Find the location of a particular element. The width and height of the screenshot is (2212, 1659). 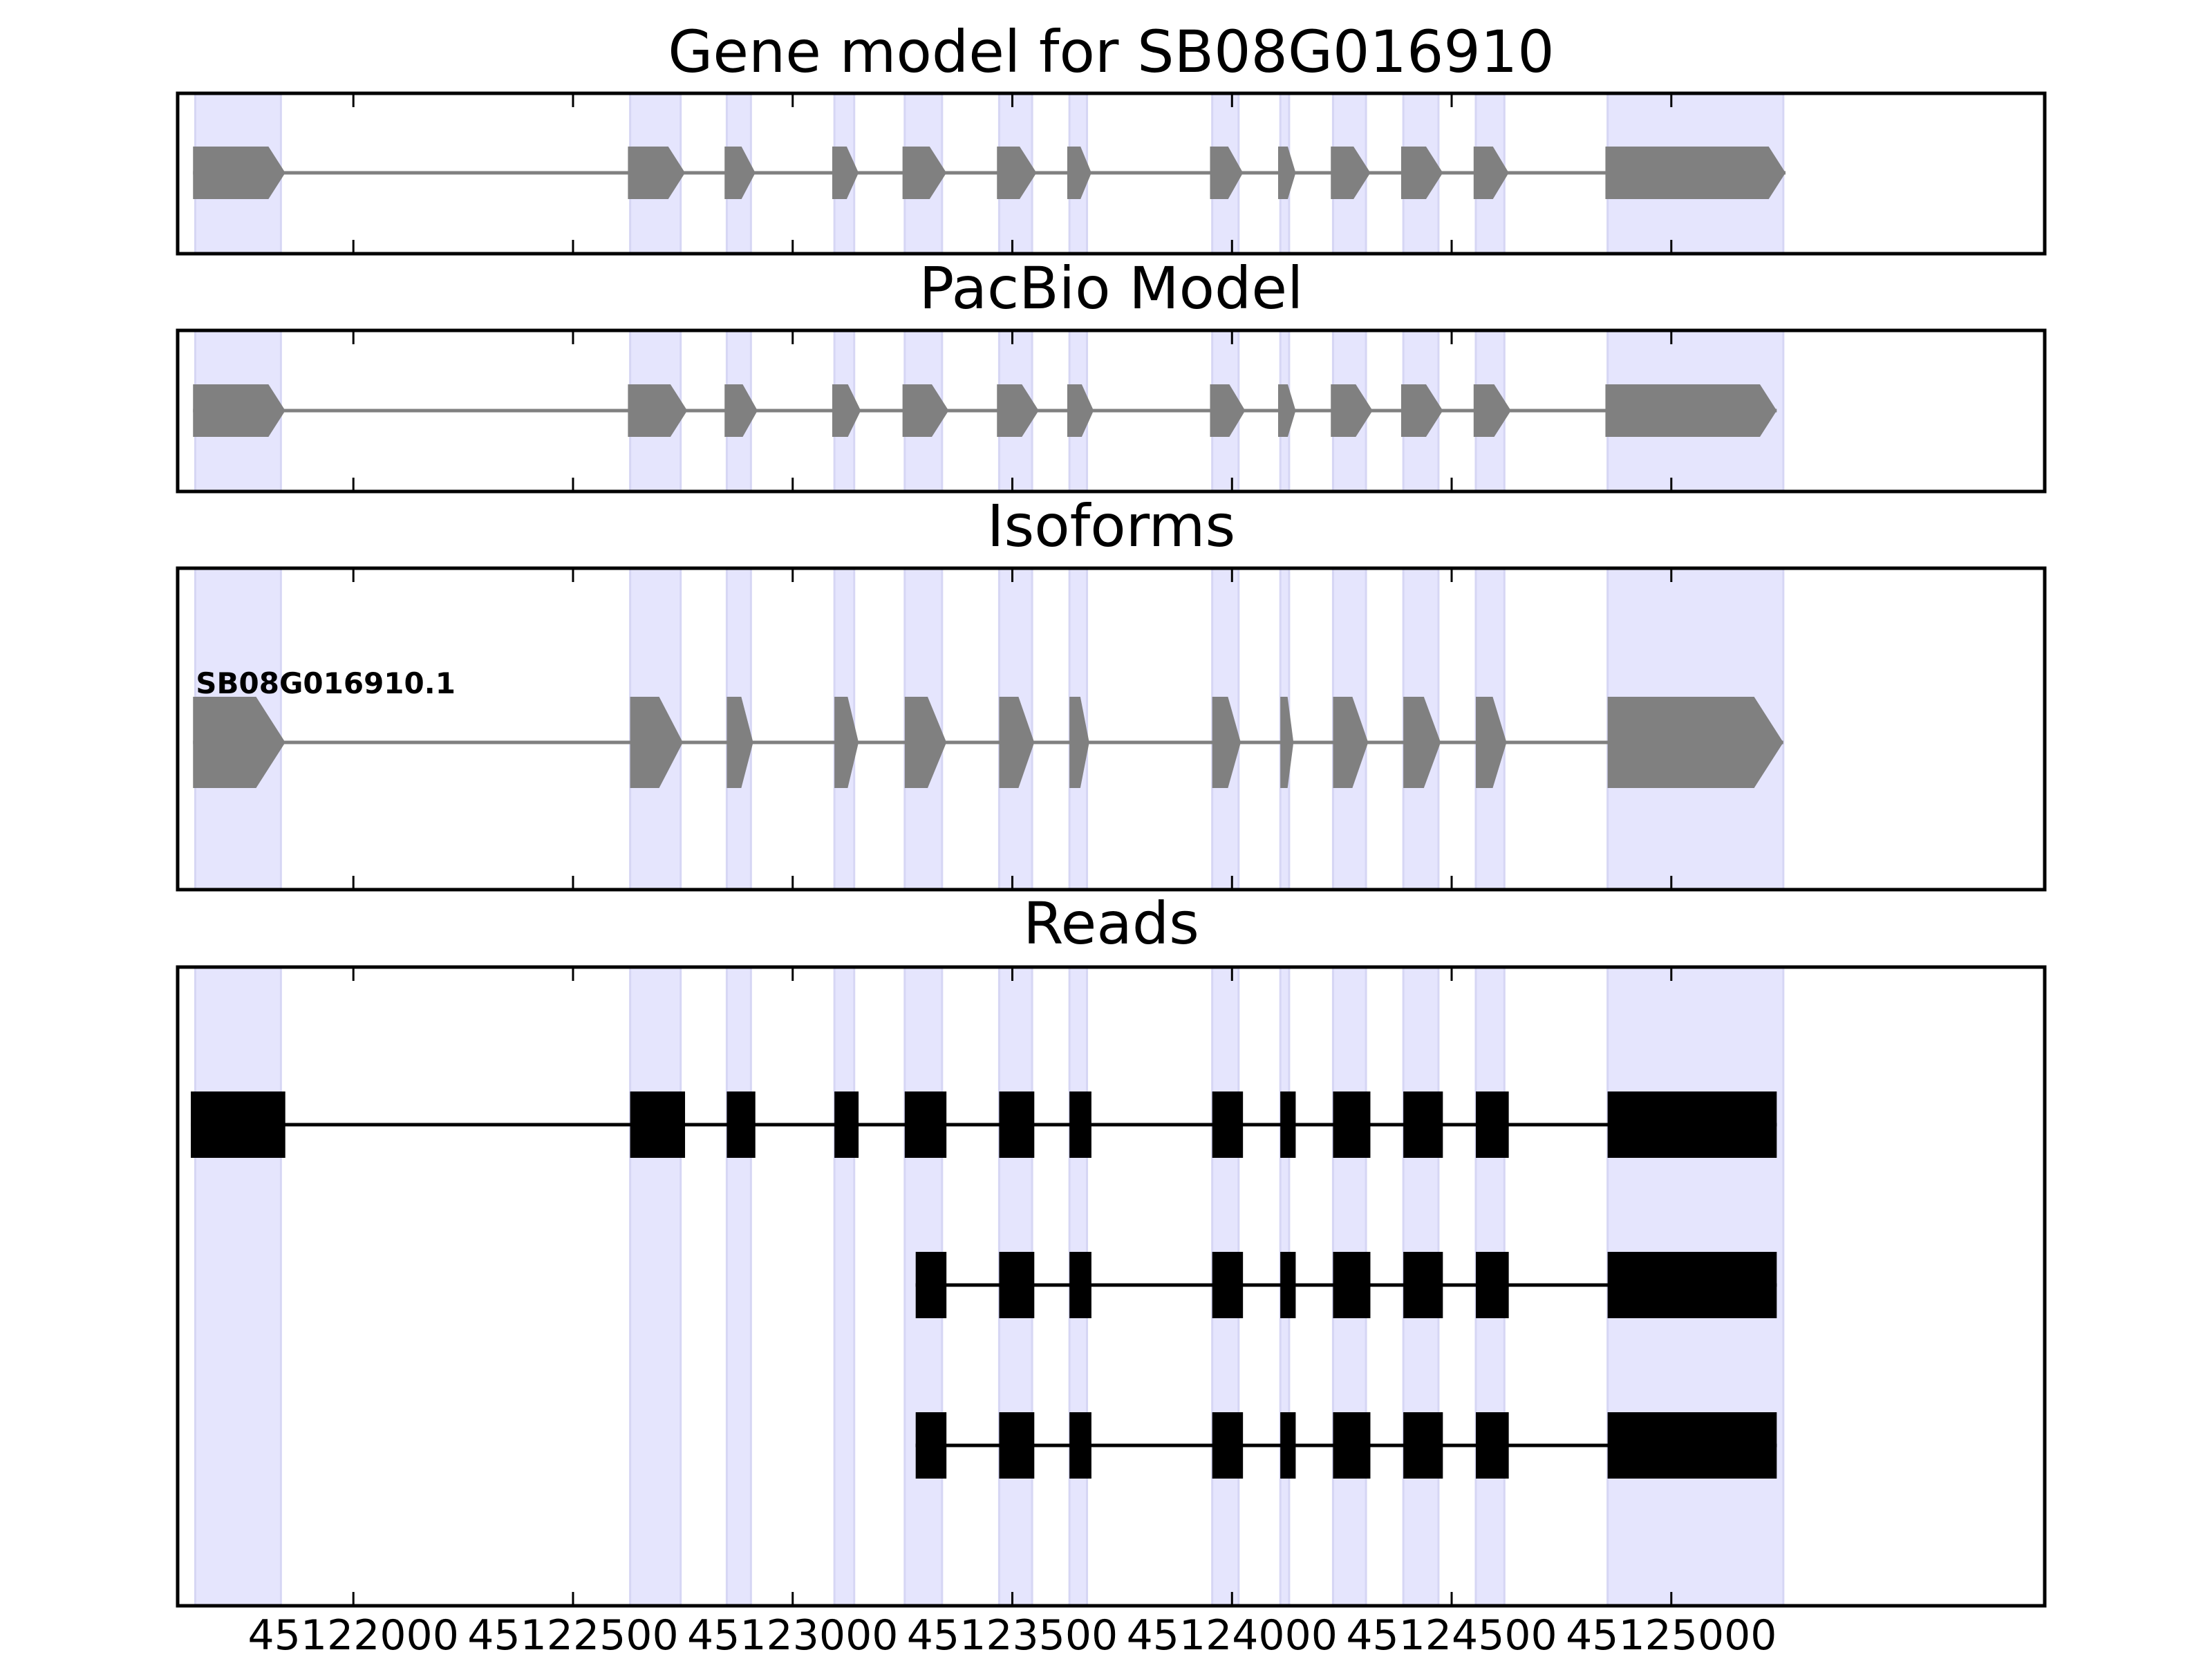

x-tick-label: 45125000 is located at coordinates (1671, 1635).